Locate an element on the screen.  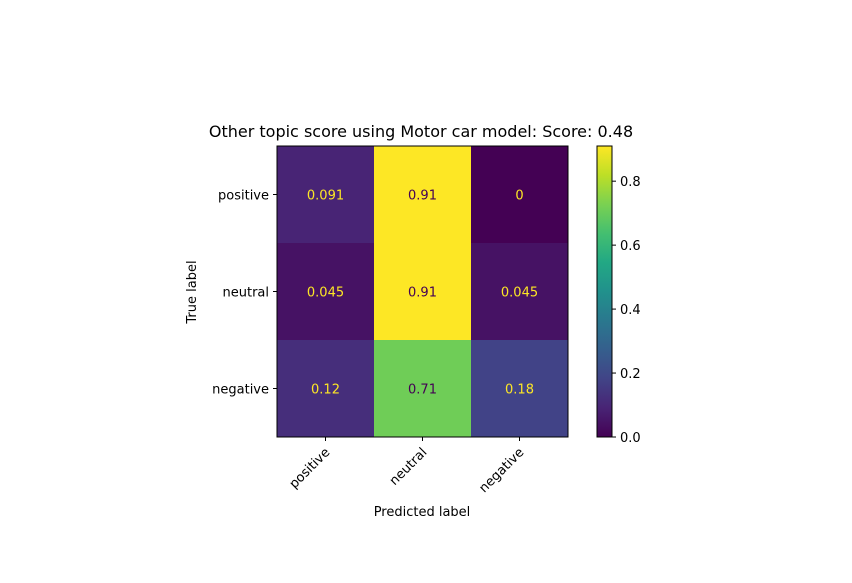
colorbar-tick-label: 0.4 is located at coordinates (630, 310).